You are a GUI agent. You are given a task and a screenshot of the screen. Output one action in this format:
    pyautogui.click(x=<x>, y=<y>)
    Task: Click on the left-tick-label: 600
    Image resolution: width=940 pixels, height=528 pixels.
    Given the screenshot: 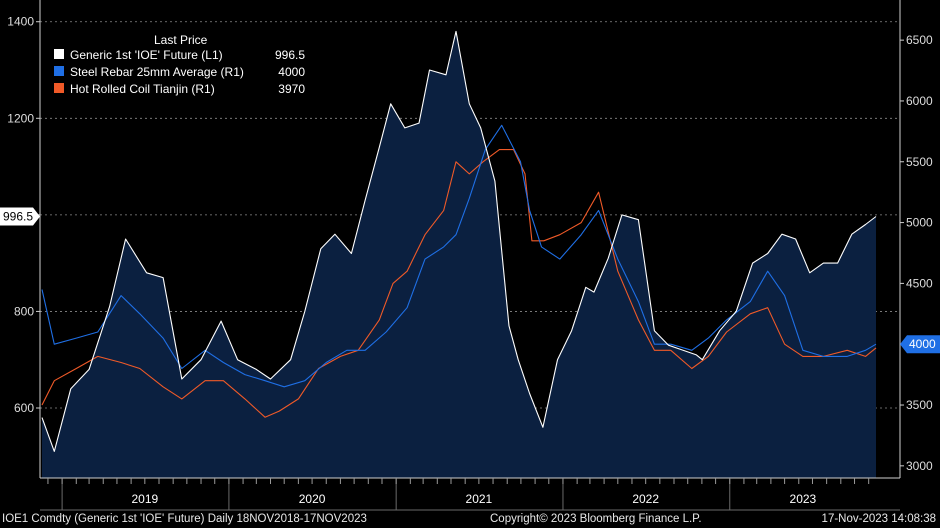 What is the action you would take?
    pyautogui.click(x=24, y=408)
    